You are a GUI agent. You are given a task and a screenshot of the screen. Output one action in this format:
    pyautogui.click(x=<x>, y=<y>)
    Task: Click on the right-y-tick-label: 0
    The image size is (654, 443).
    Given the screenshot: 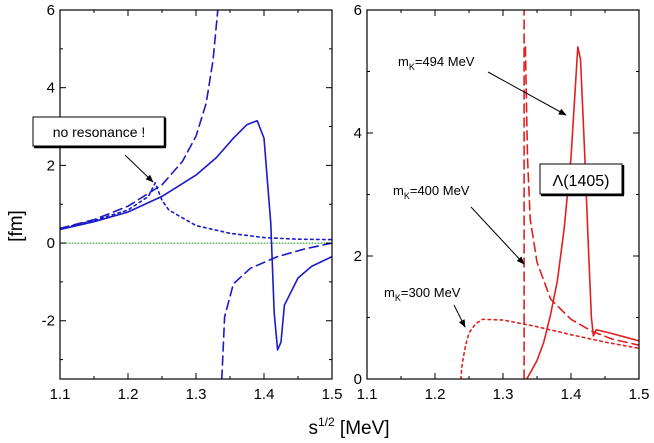 What is the action you would take?
    pyautogui.click(x=358, y=379)
    